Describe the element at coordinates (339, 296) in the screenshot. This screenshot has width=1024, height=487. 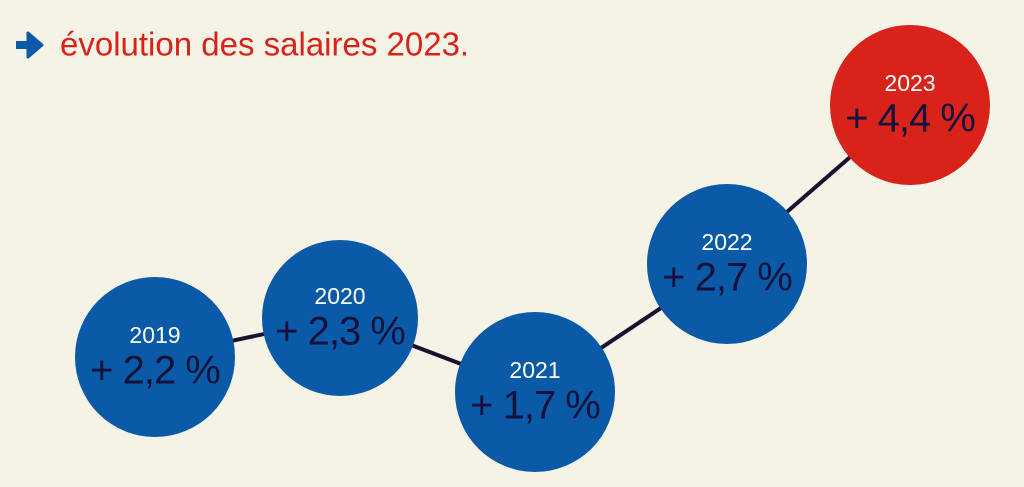
I see `node-year: 2020` at that location.